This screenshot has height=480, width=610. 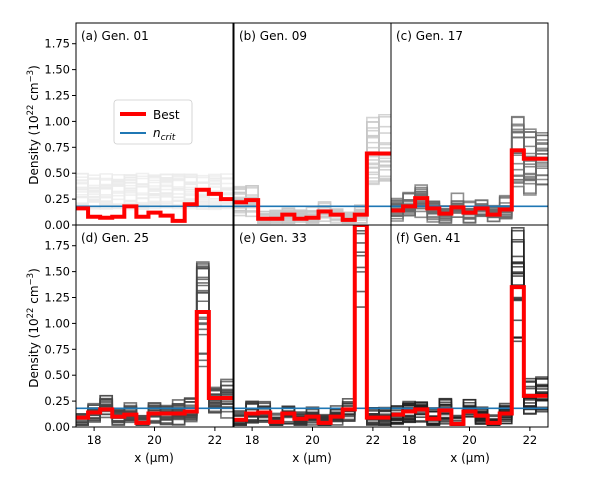 I want to click on y-axis-label-top: Density (1022 cm−3), so click(x=33, y=125).